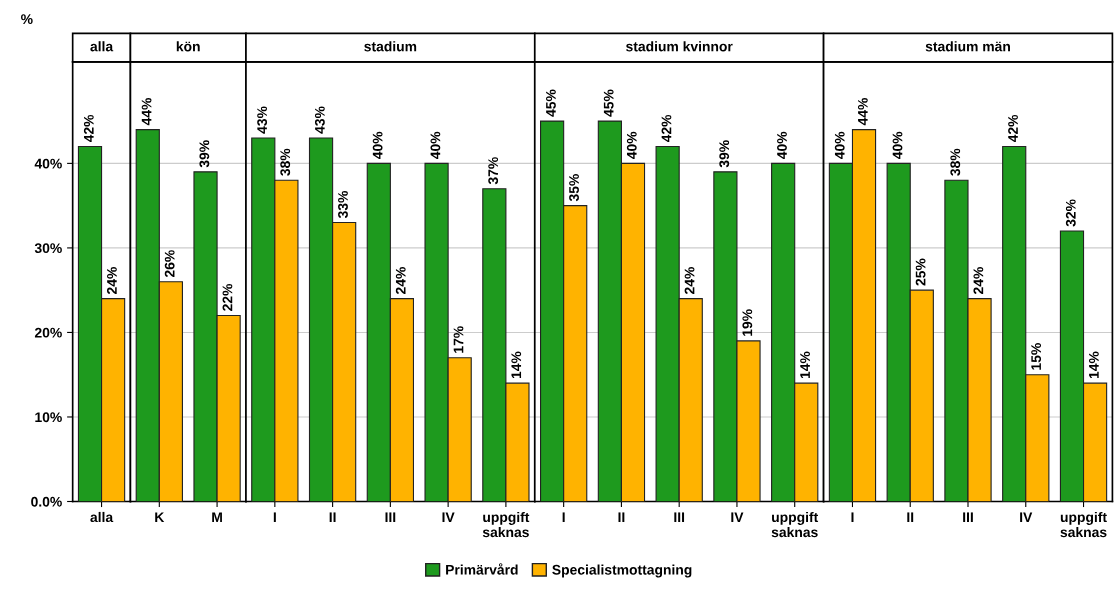 The height and width of the screenshot is (590, 1118). Describe the element at coordinates (227, 297) in the screenshot. I see `data-label: 22%` at that location.